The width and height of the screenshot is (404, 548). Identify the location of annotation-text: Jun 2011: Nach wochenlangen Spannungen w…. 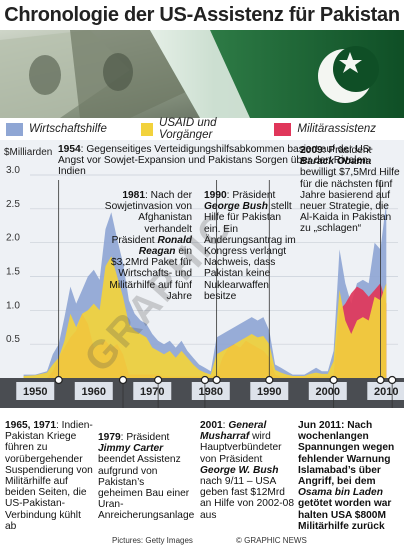
(346, 454).